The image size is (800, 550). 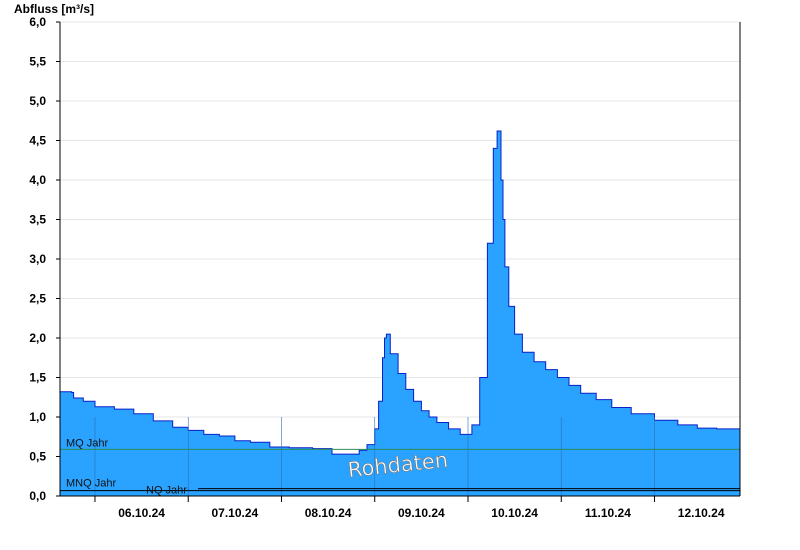 I want to click on y-tick-label: 1,5, so click(x=37, y=378).